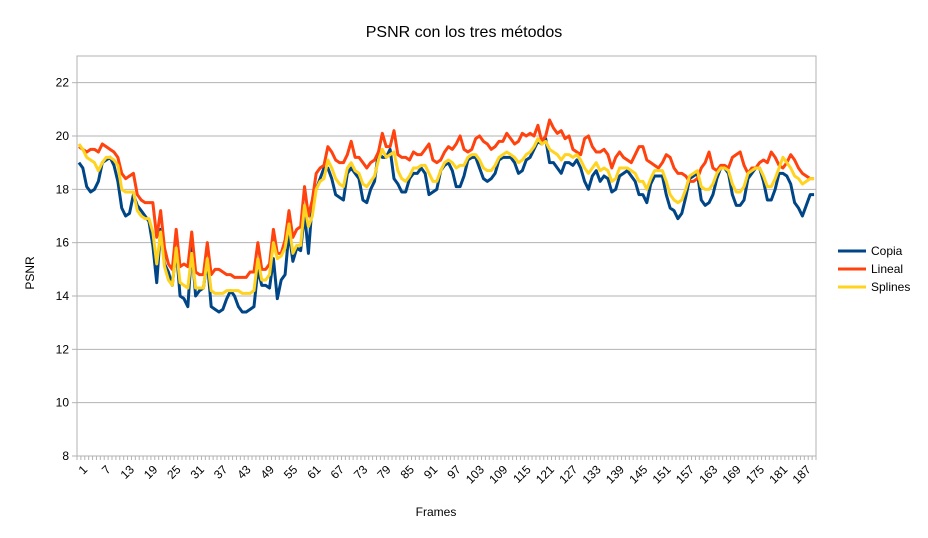  What do you see at coordinates (63, 296) in the screenshot?
I see `y-tick-label: 14` at bounding box center [63, 296].